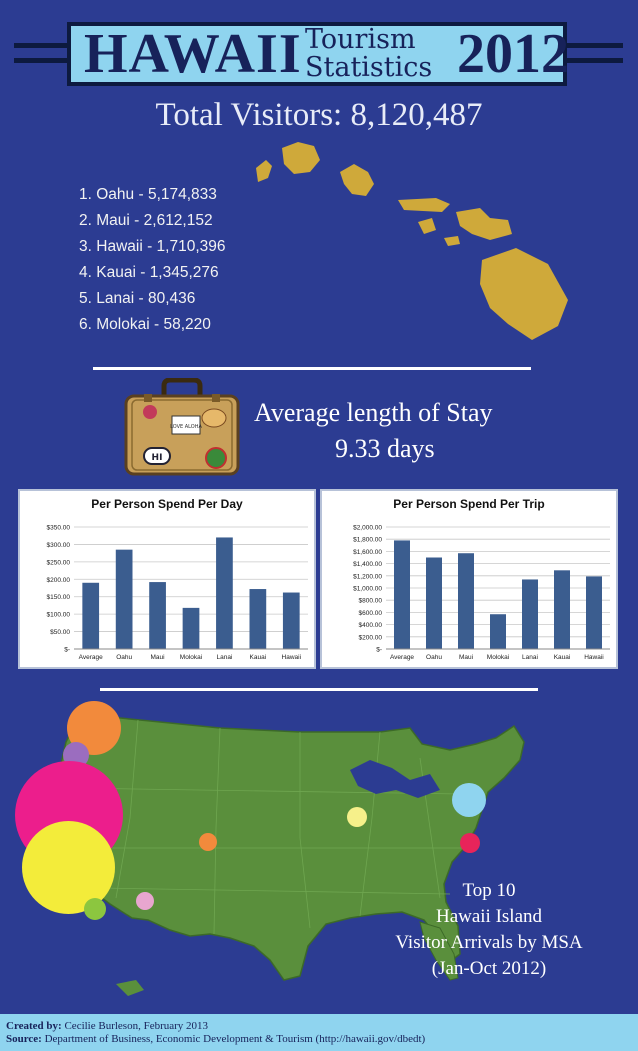 The height and width of the screenshot is (1051, 638). I want to click on hawaii-islands-map, so click(412, 241).